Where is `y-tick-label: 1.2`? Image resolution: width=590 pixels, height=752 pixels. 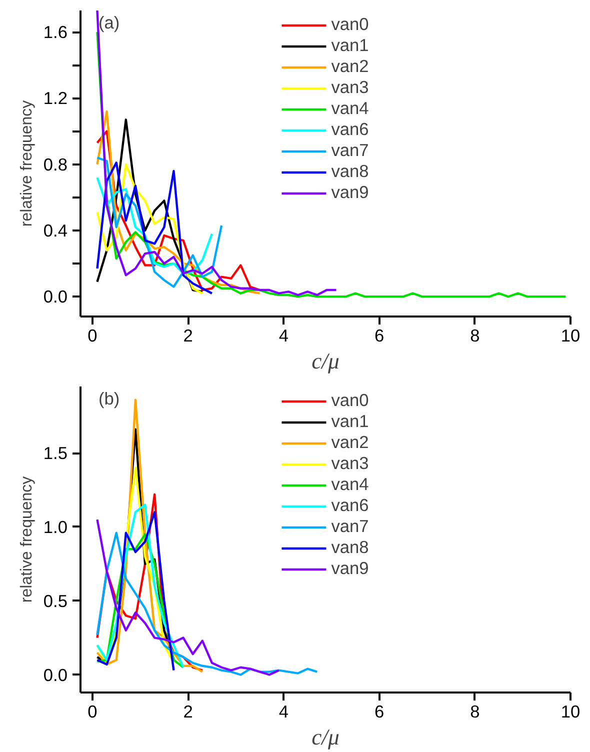 y-tick-label: 1.2 is located at coordinates (55, 98).